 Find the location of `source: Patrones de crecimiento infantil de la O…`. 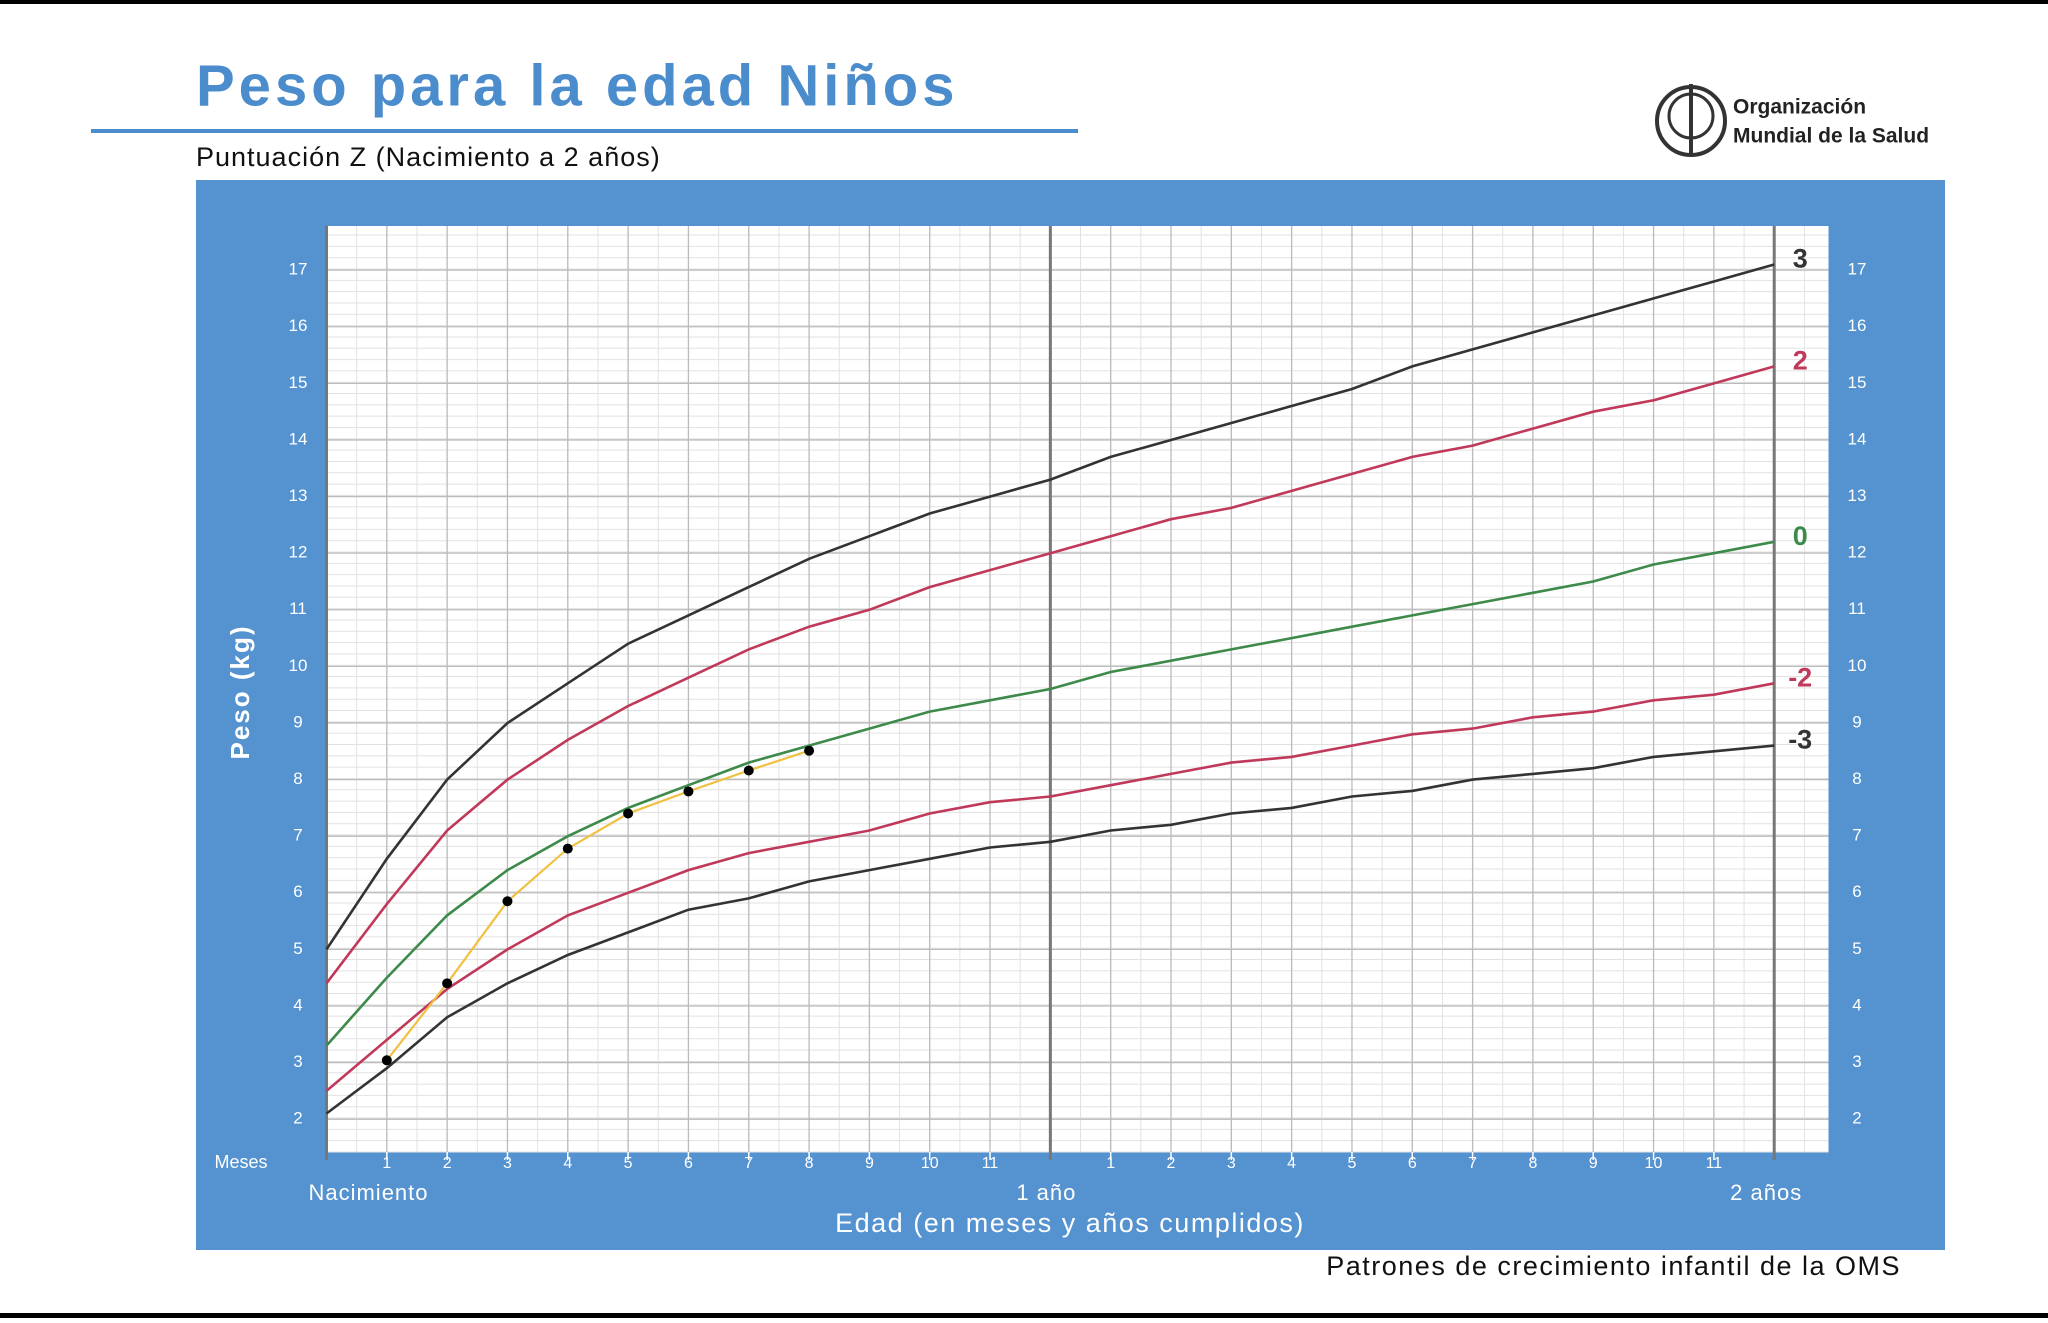

source: Patrones de crecimiento infantil de la O… is located at coordinates (1613, 1266).